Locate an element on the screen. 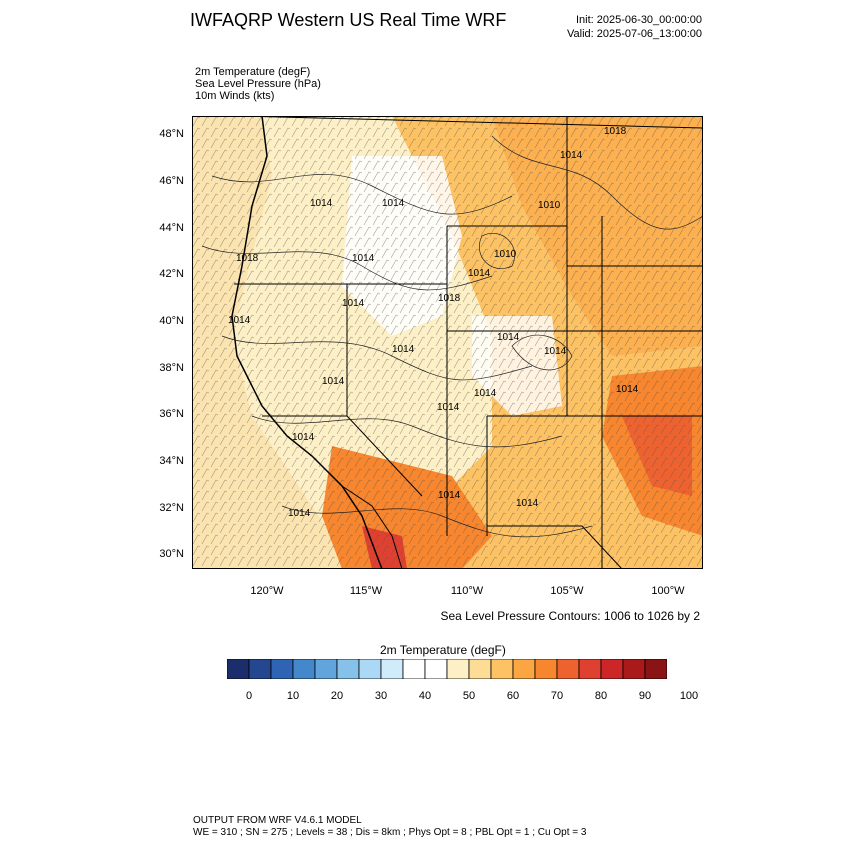  colorbar-tick-label: 90 is located at coordinates (645, 696).